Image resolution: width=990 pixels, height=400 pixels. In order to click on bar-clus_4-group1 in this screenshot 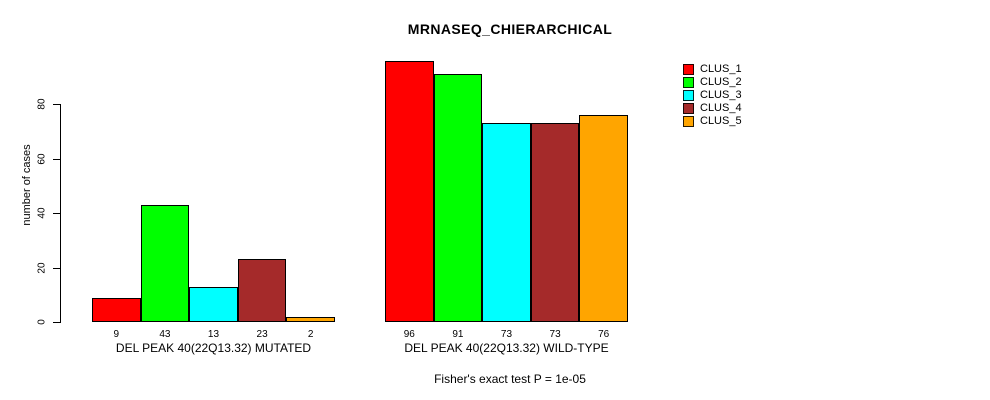, I will do `click(262, 290)`.